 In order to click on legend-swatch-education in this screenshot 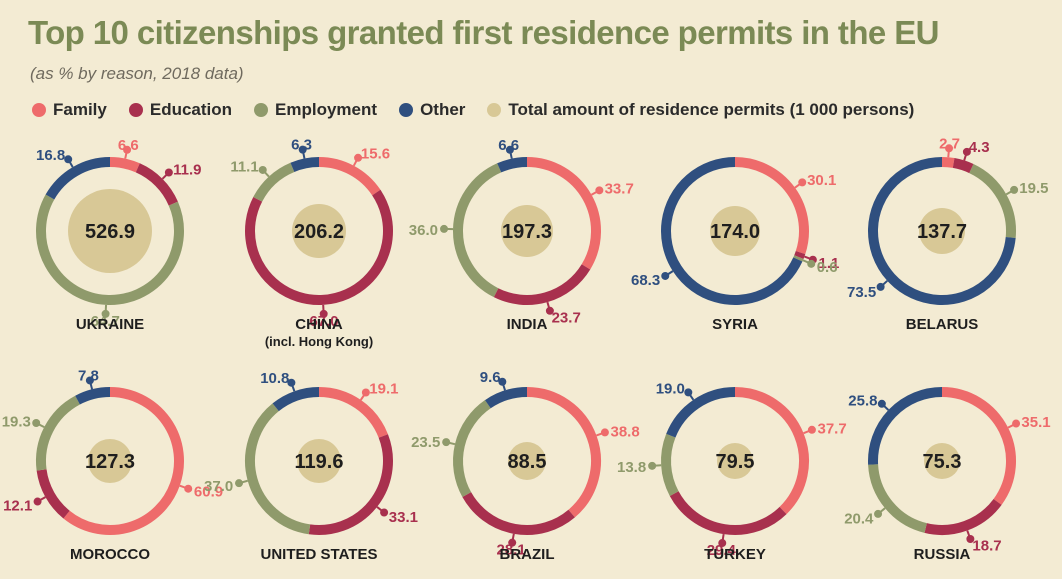, I will do `click(135, 110)`.